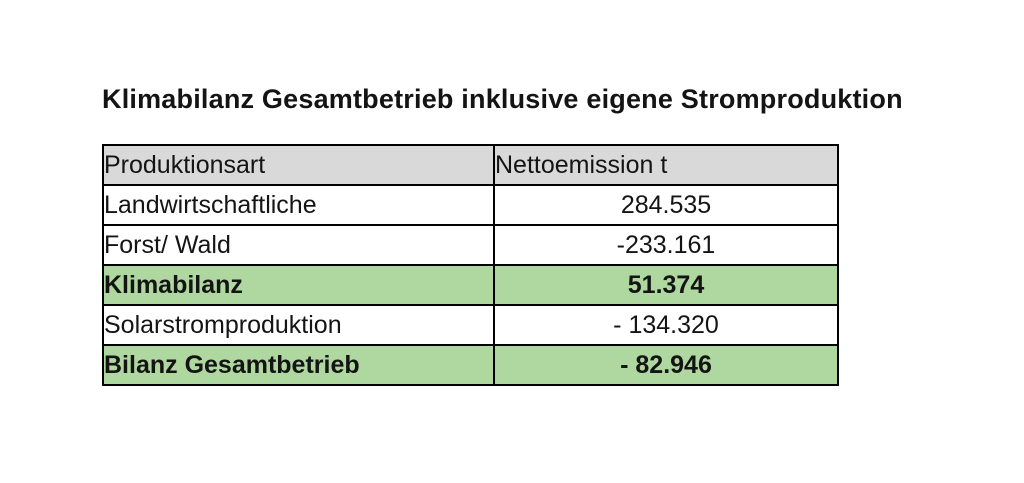 This screenshot has height=483, width=1024. I want to click on row-label: Solarstromproduktion, so click(298, 325).